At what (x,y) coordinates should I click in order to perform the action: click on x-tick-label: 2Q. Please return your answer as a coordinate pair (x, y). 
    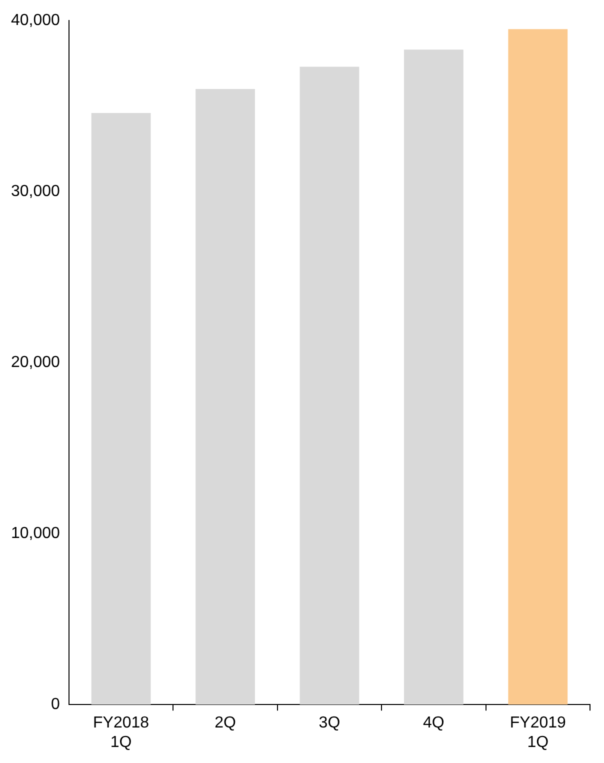
    Looking at the image, I should click on (225, 723).